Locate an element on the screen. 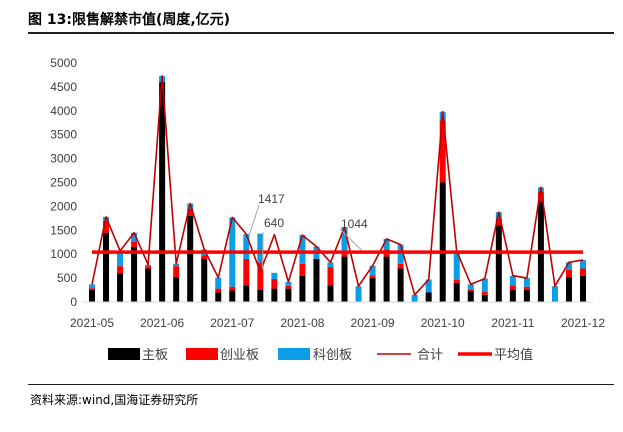 Image resolution: width=623 pixels, height=432 pixels. annotation-label: 1417 is located at coordinates (271, 199).